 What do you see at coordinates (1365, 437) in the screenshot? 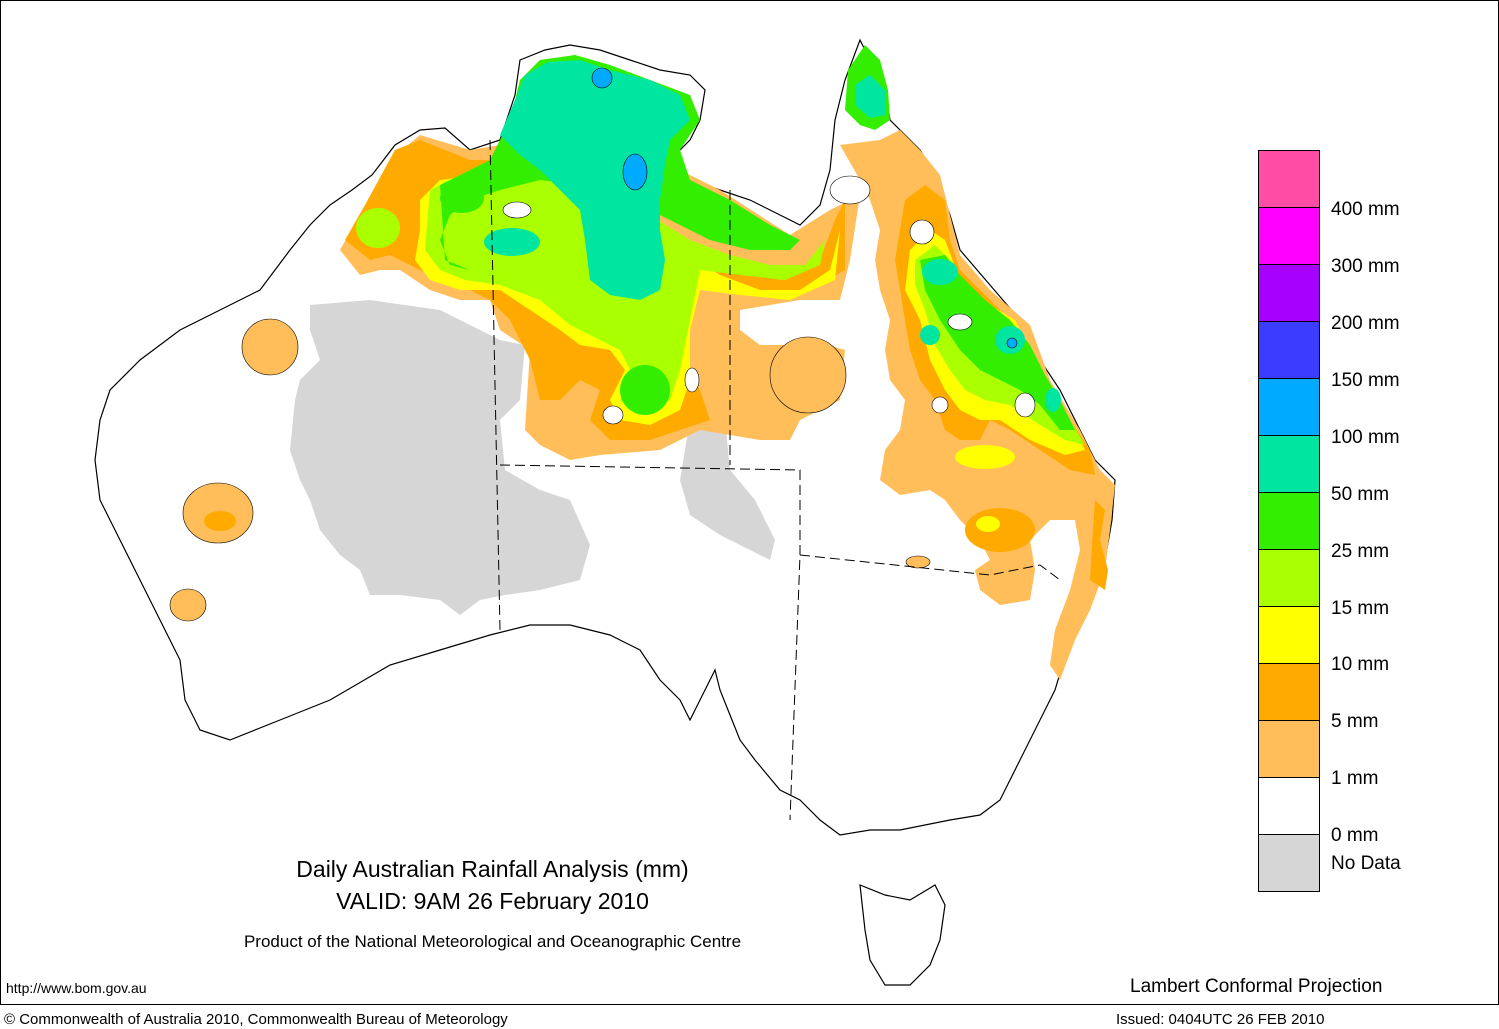
I see `legend-label: 100 mm` at bounding box center [1365, 437].